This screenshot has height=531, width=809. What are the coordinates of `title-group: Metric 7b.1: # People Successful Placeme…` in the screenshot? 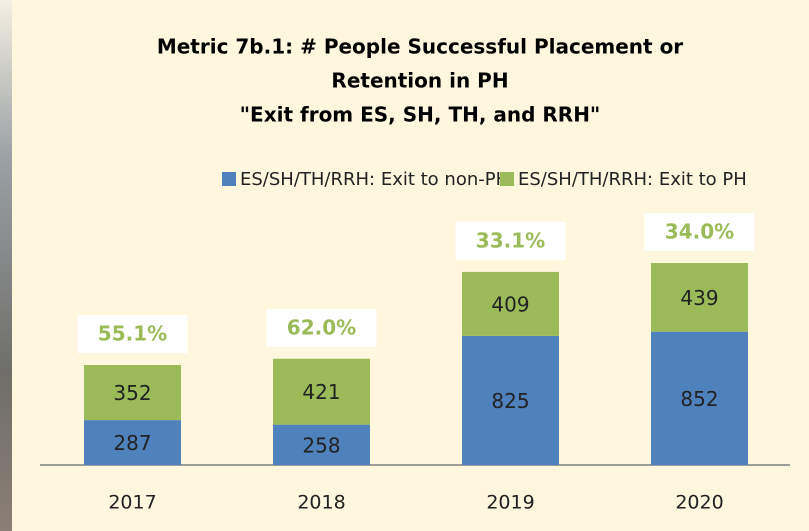 It's located at (420, 81).